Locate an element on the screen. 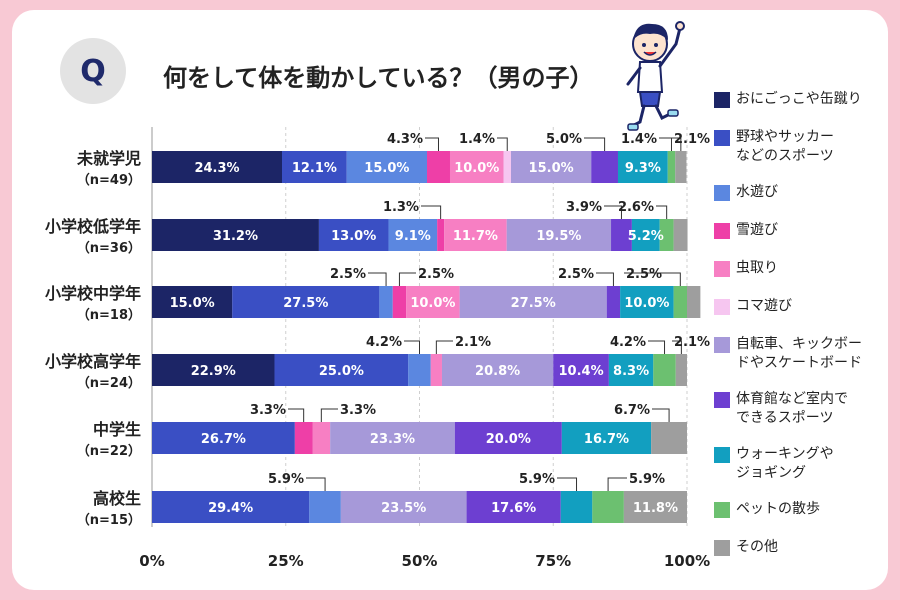 This screenshot has width=900, height=600. legend-item: 水遊び is located at coordinates (804, 192).